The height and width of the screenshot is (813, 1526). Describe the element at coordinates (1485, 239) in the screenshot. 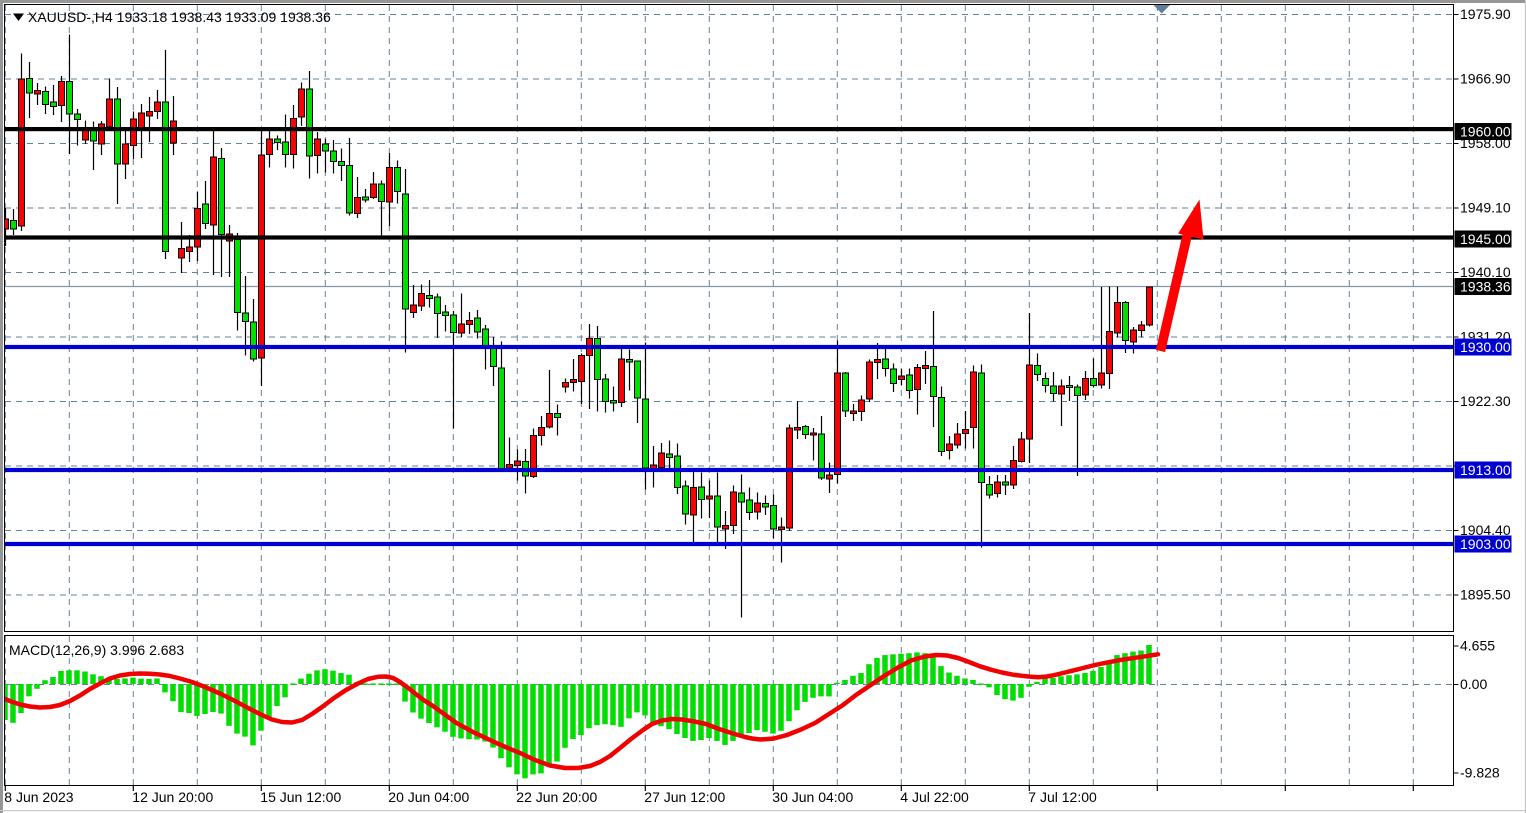

I see `svg-text: 1945.00` at that location.